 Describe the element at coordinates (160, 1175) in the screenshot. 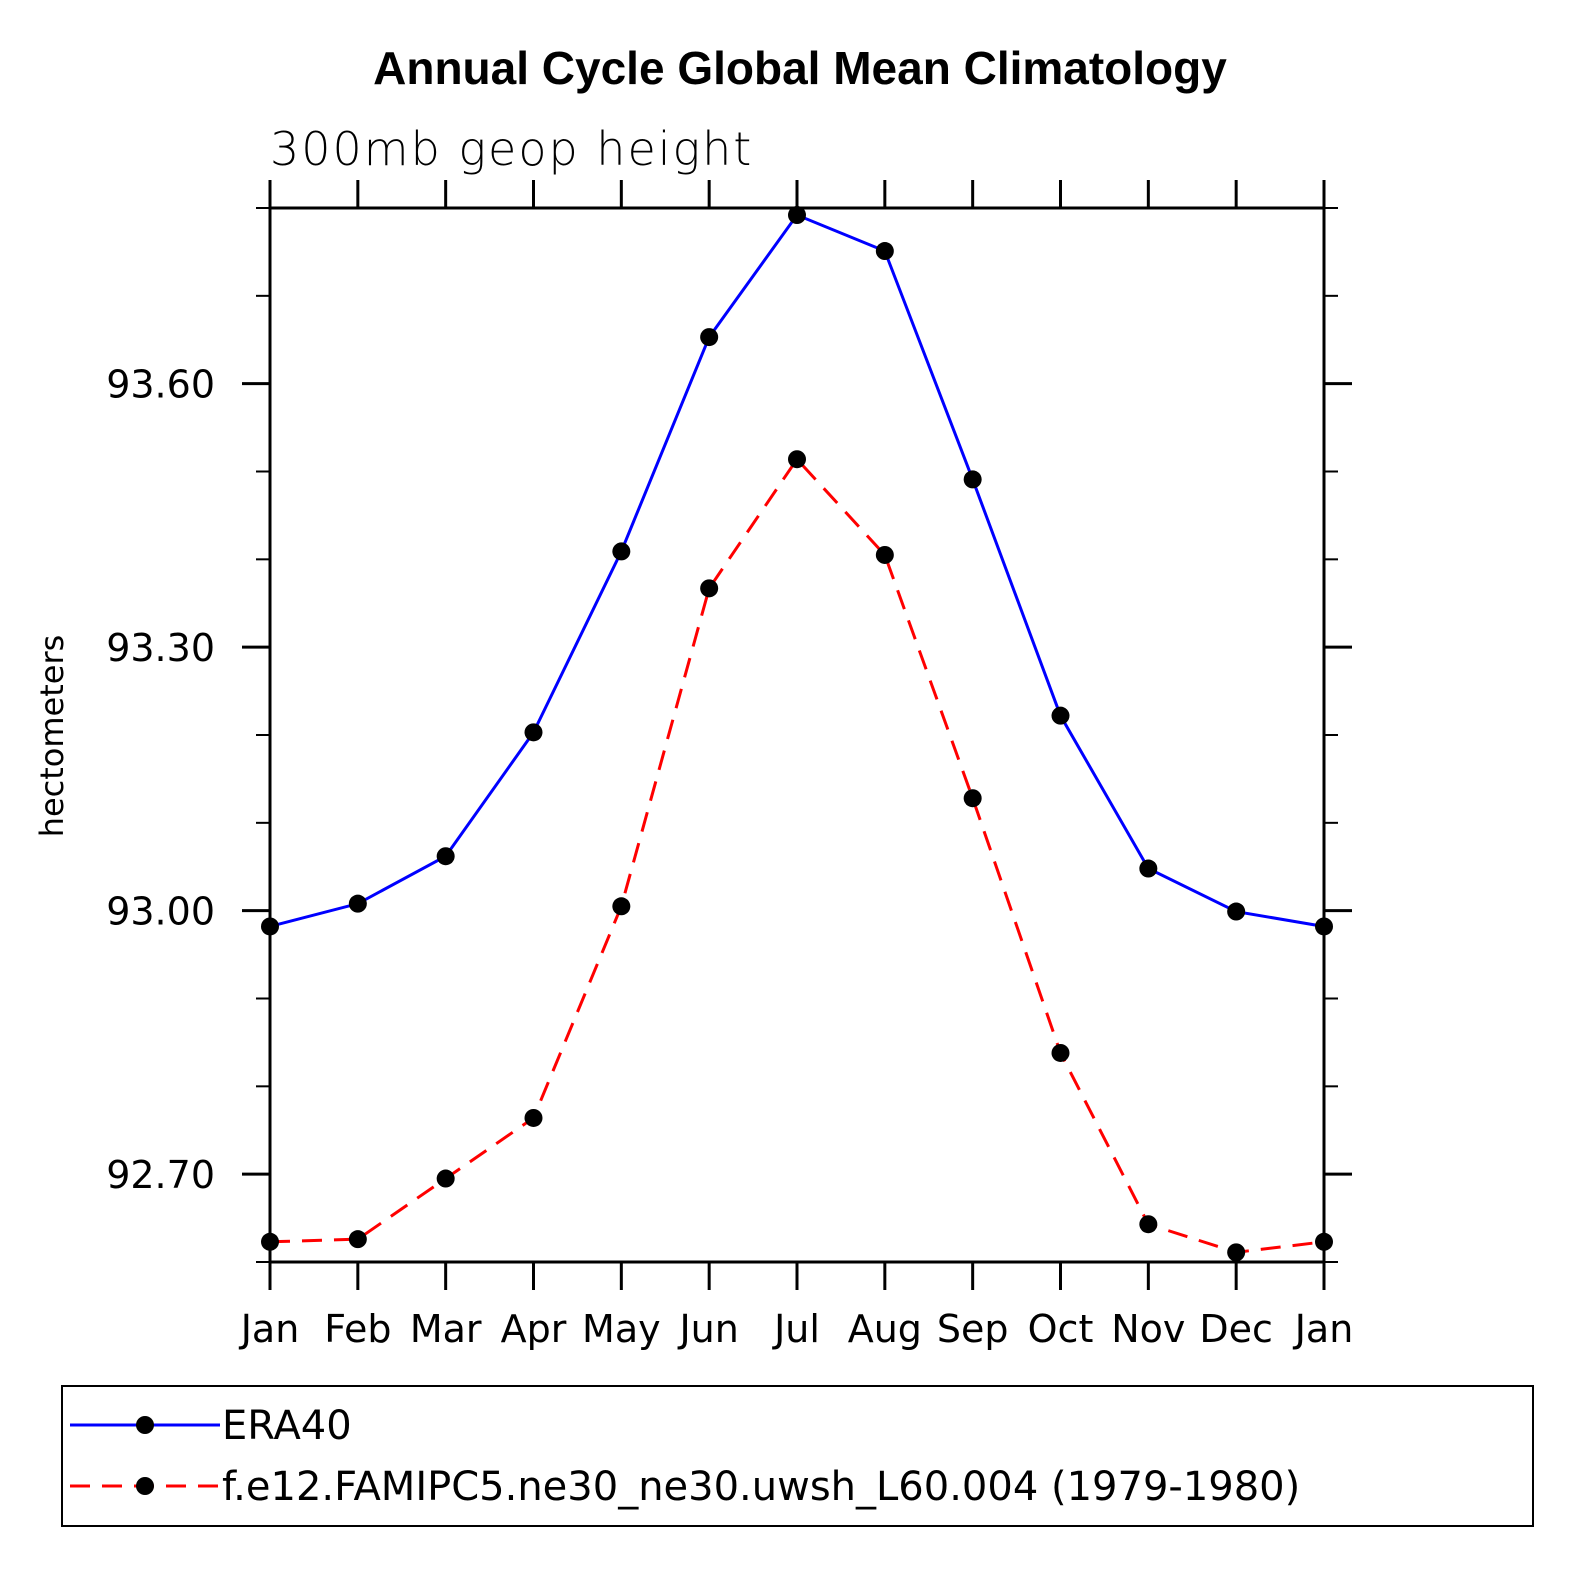

I see `y-tick-label: 92.70` at that location.